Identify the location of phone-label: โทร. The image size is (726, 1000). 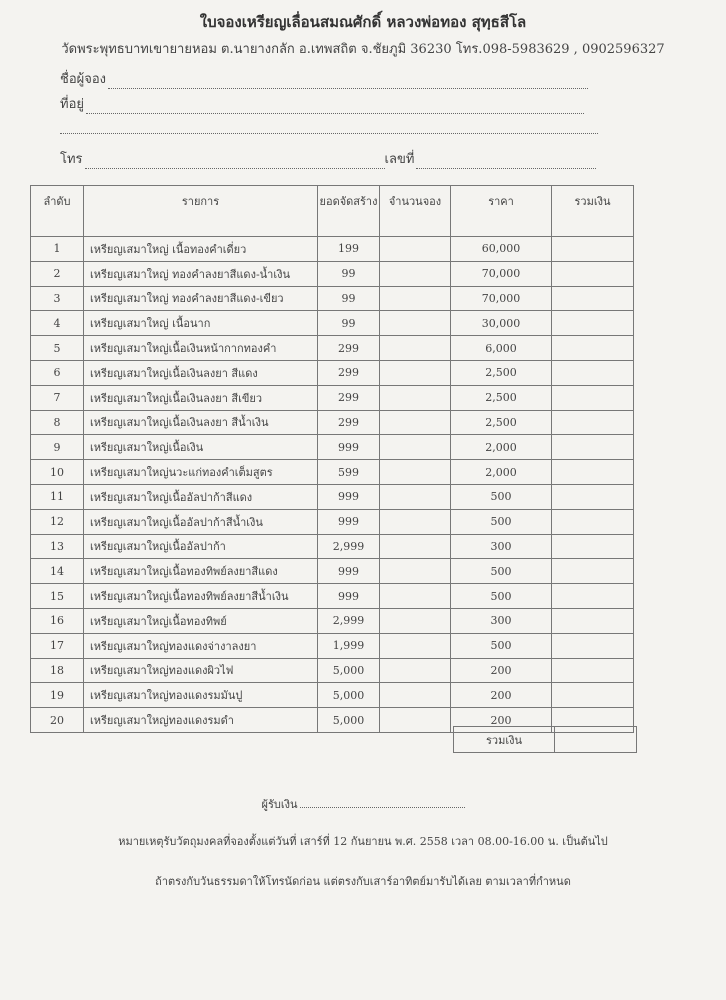
(71, 159).